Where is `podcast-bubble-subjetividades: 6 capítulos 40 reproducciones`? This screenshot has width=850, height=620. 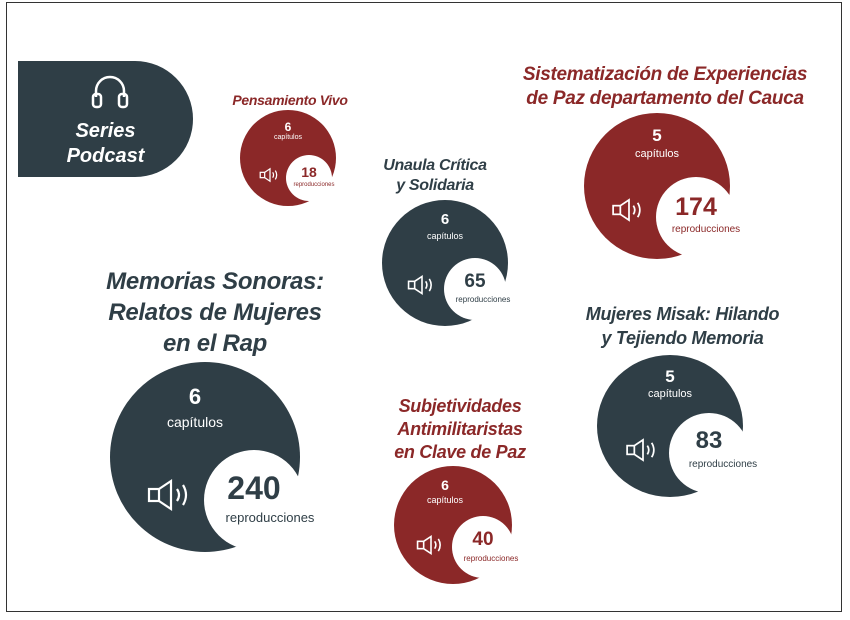 podcast-bubble-subjetividades: 6 capítulos 40 reproducciones is located at coordinates (456, 525).